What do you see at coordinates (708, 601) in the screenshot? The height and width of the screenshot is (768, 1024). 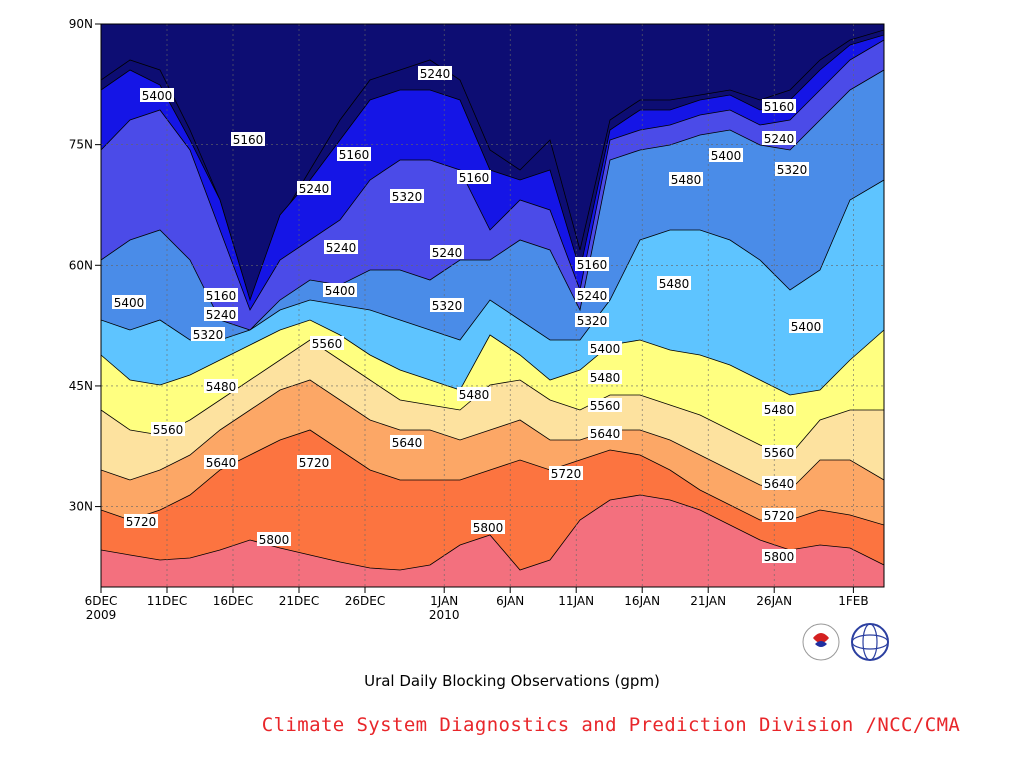 I see `x-tick-label: 21JAN` at bounding box center [708, 601].